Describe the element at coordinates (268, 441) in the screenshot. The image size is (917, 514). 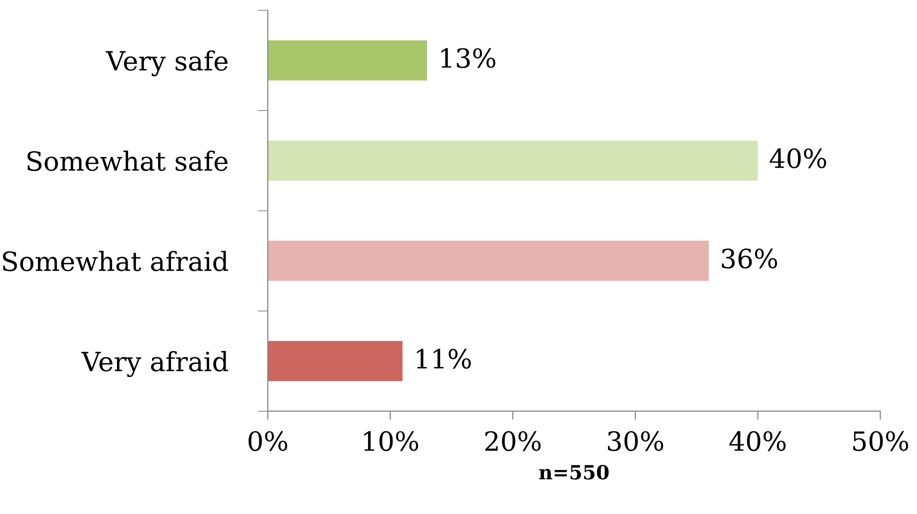
I see `x-tick-label: 0%` at that location.